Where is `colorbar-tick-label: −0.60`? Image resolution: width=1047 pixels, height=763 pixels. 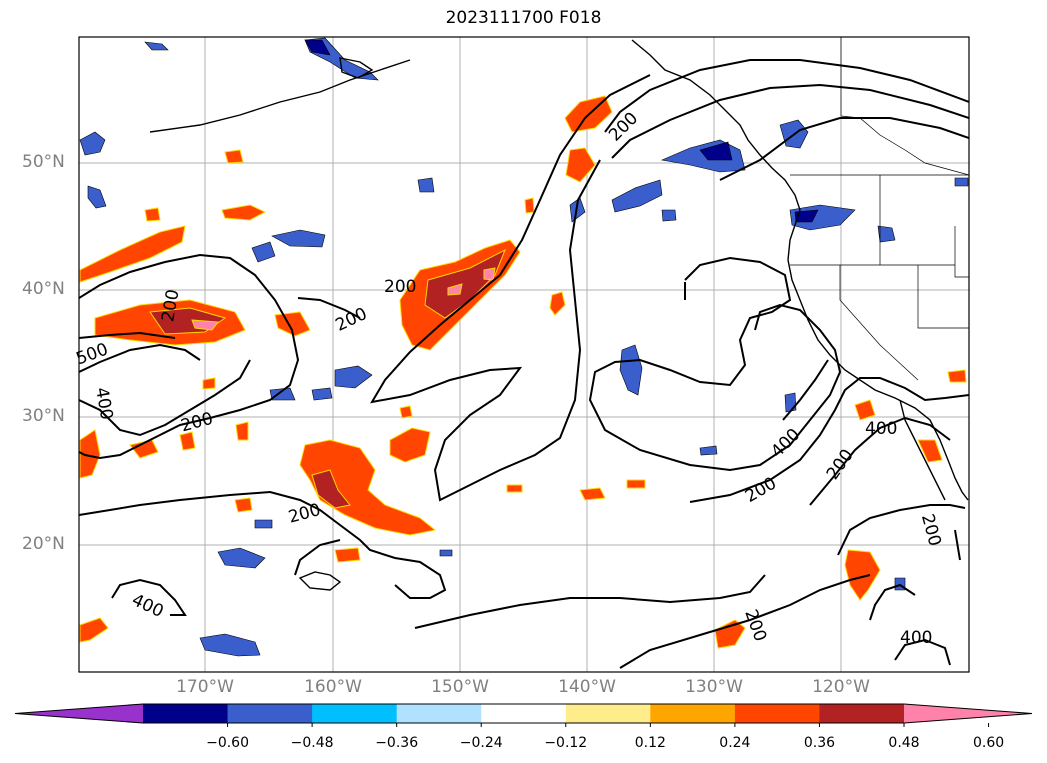 colorbar-tick-label: −0.60 is located at coordinates (227, 743).